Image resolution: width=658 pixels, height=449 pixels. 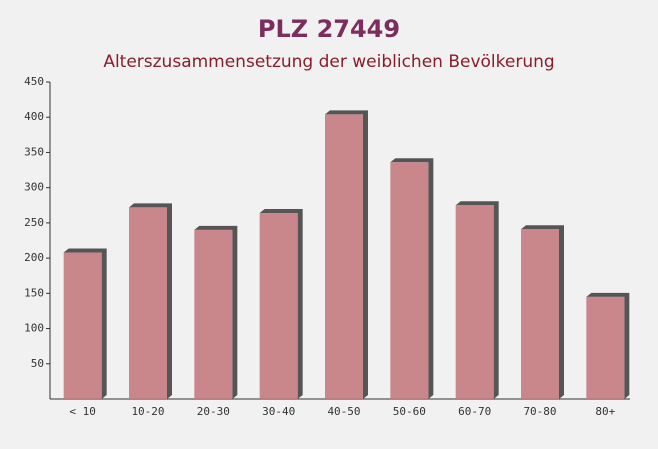 What do you see at coordinates (34, 257) in the screenshot?
I see `y-tick-label: 200` at bounding box center [34, 257].